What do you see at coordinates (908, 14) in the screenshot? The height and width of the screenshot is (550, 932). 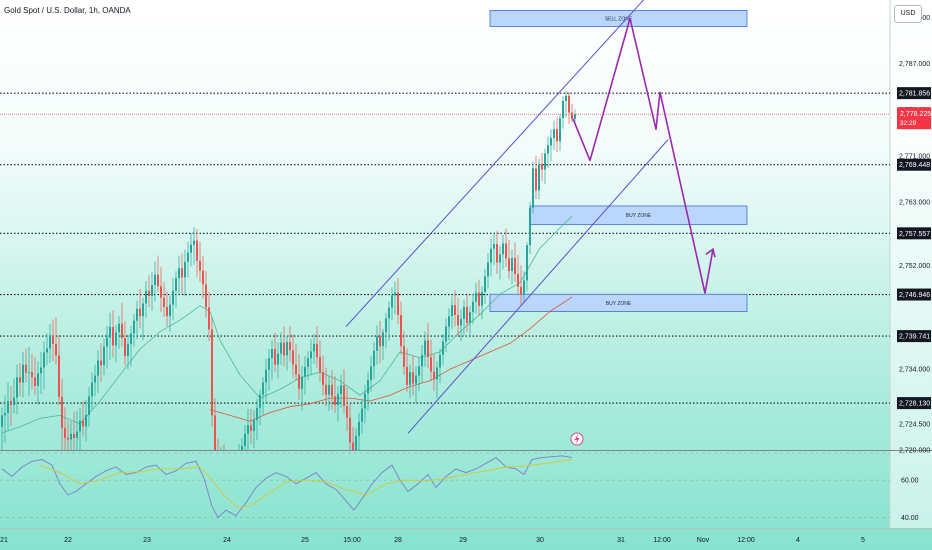 I see `currency-button: USD` at bounding box center [908, 14].